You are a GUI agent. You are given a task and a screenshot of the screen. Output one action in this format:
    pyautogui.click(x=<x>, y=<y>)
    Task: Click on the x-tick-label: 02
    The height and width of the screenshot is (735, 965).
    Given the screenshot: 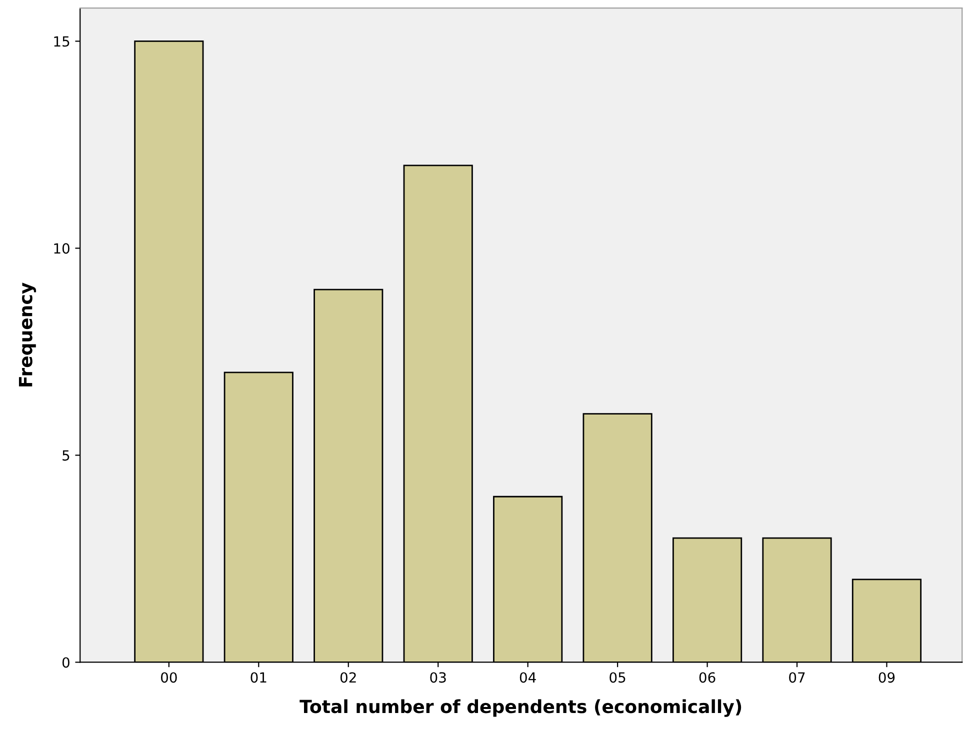 What is the action you would take?
    pyautogui.click(x=348, y=677)
    